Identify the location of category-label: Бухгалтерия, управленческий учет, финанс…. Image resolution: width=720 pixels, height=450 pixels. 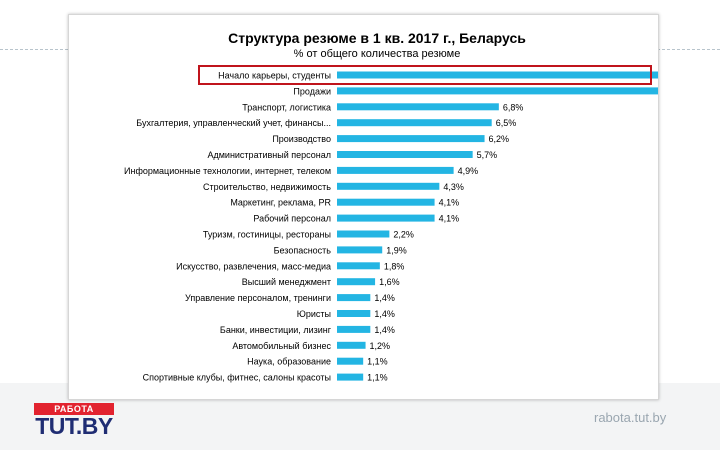
(233, 123).